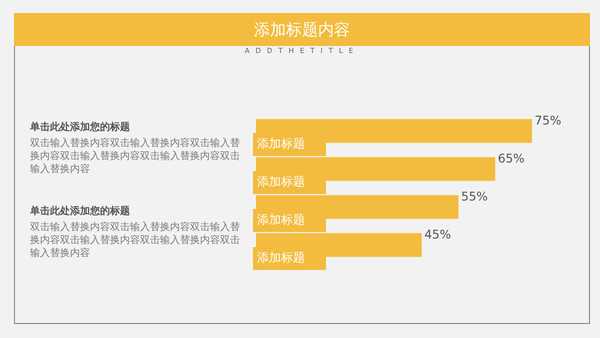 The image size is (600, 338). What do you see at coordinates (438, 235) in the screenshot?
I see `data-label: 45%` at bounding box center [438, 235].